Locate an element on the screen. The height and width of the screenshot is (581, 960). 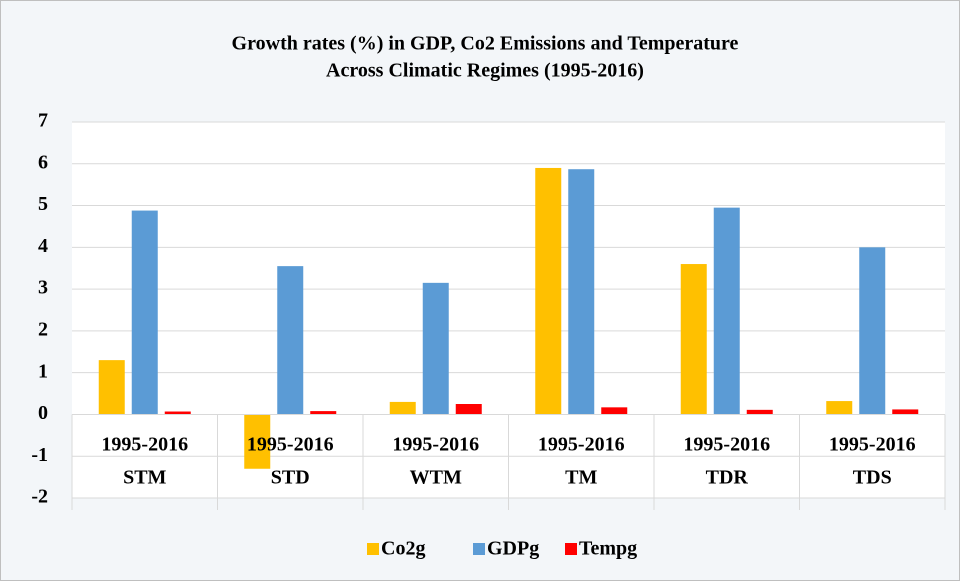
x-group-label: TDS is located at coordinates (872, 478).